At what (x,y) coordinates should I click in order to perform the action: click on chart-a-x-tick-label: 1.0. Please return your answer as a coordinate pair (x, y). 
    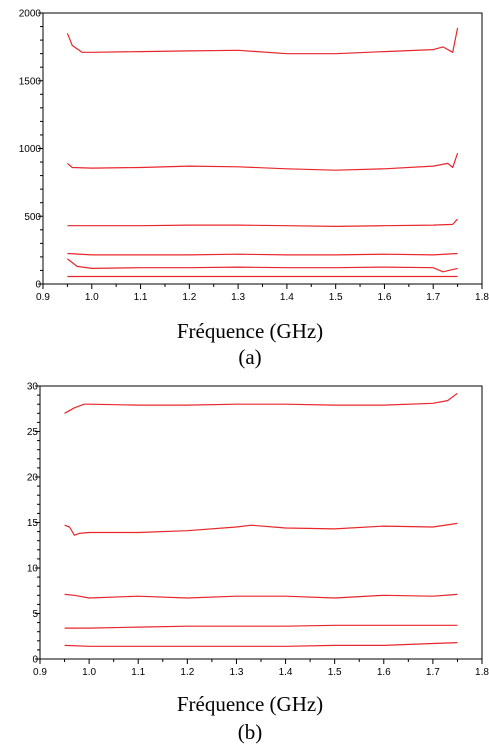
    Looking at the image, I should click on (92, 297).